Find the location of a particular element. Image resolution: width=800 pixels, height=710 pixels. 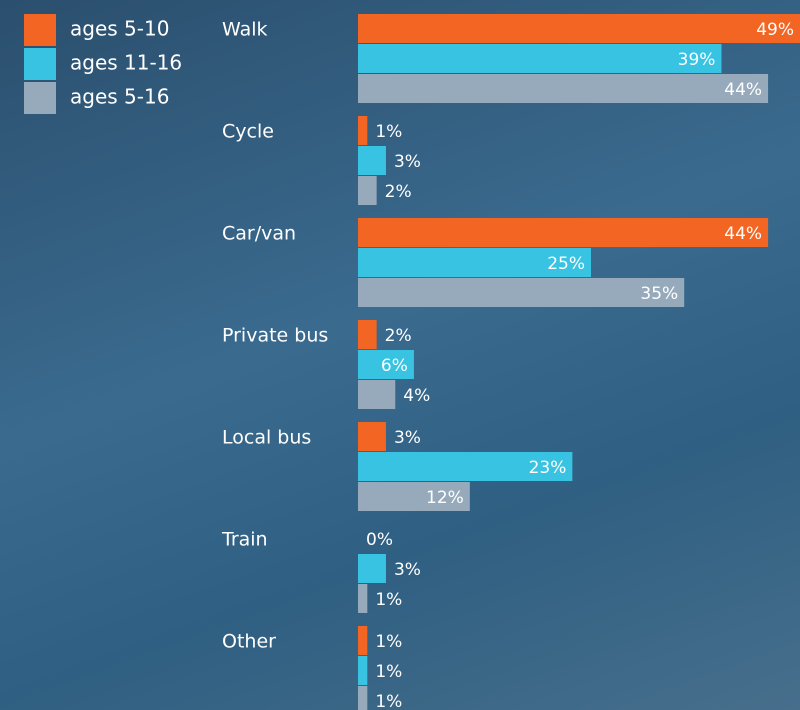

category-label: Other is located at coordinates (249, 642).